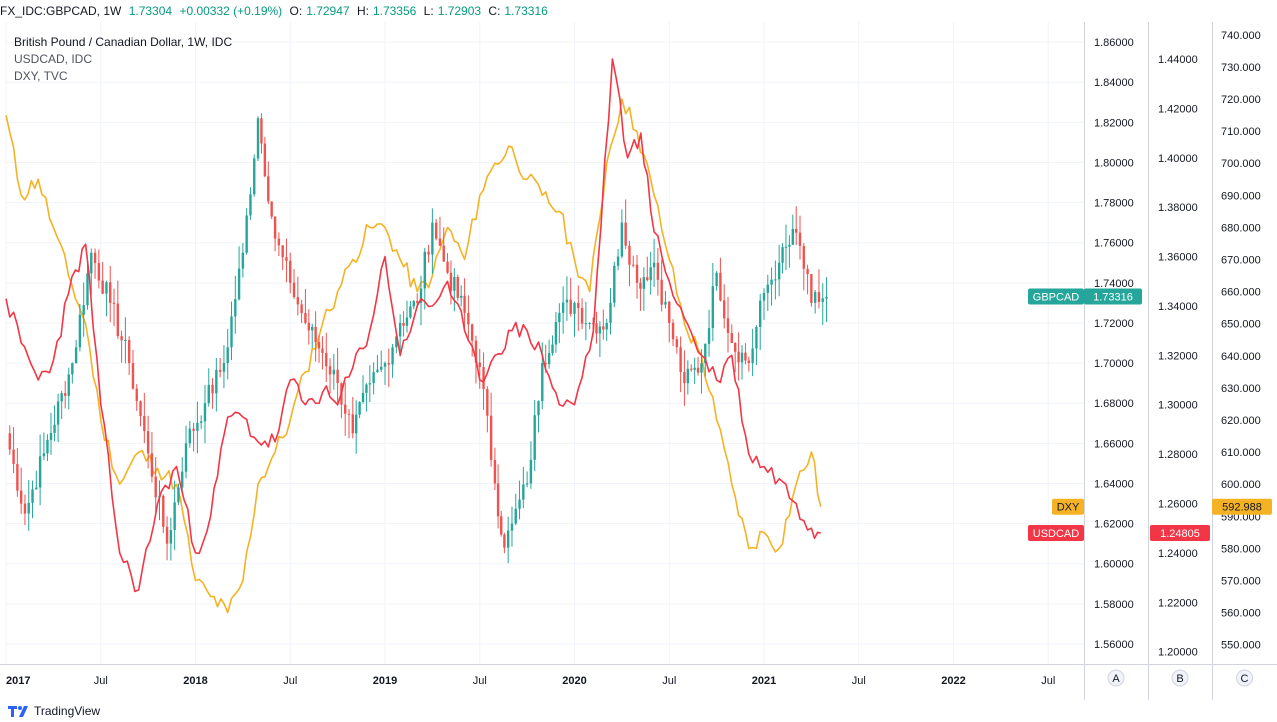 The image size is (1277, 722). What do you see at coordinates (53, 59) in the screenshot?
I see `legend-usdcad: USDCAD, IDC` at bounding box center [53, 59].